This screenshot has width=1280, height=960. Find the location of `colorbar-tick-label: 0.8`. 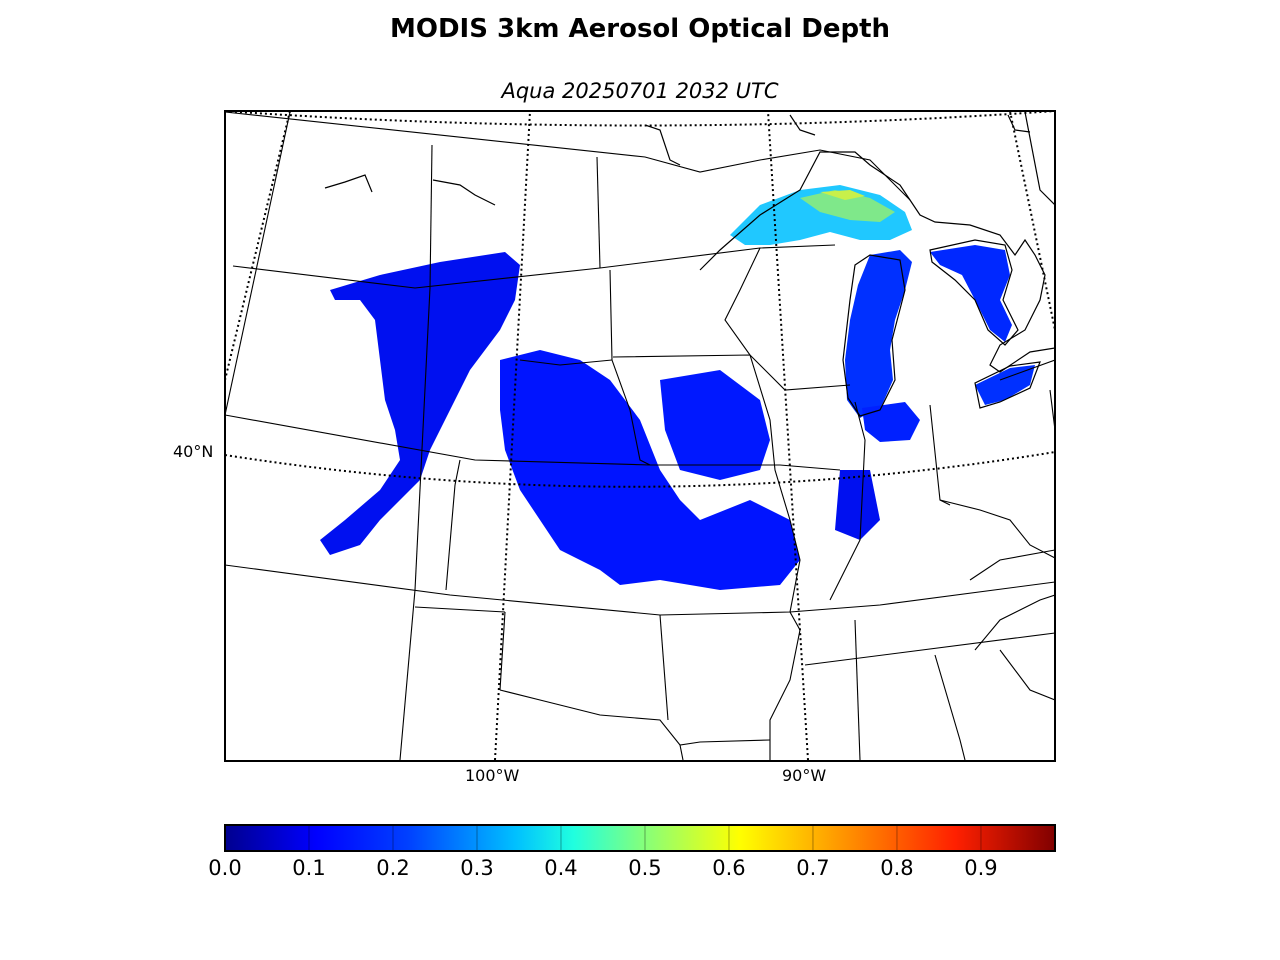

colorbar-tick-label: 0.8 is located at coordinates (897, 868).